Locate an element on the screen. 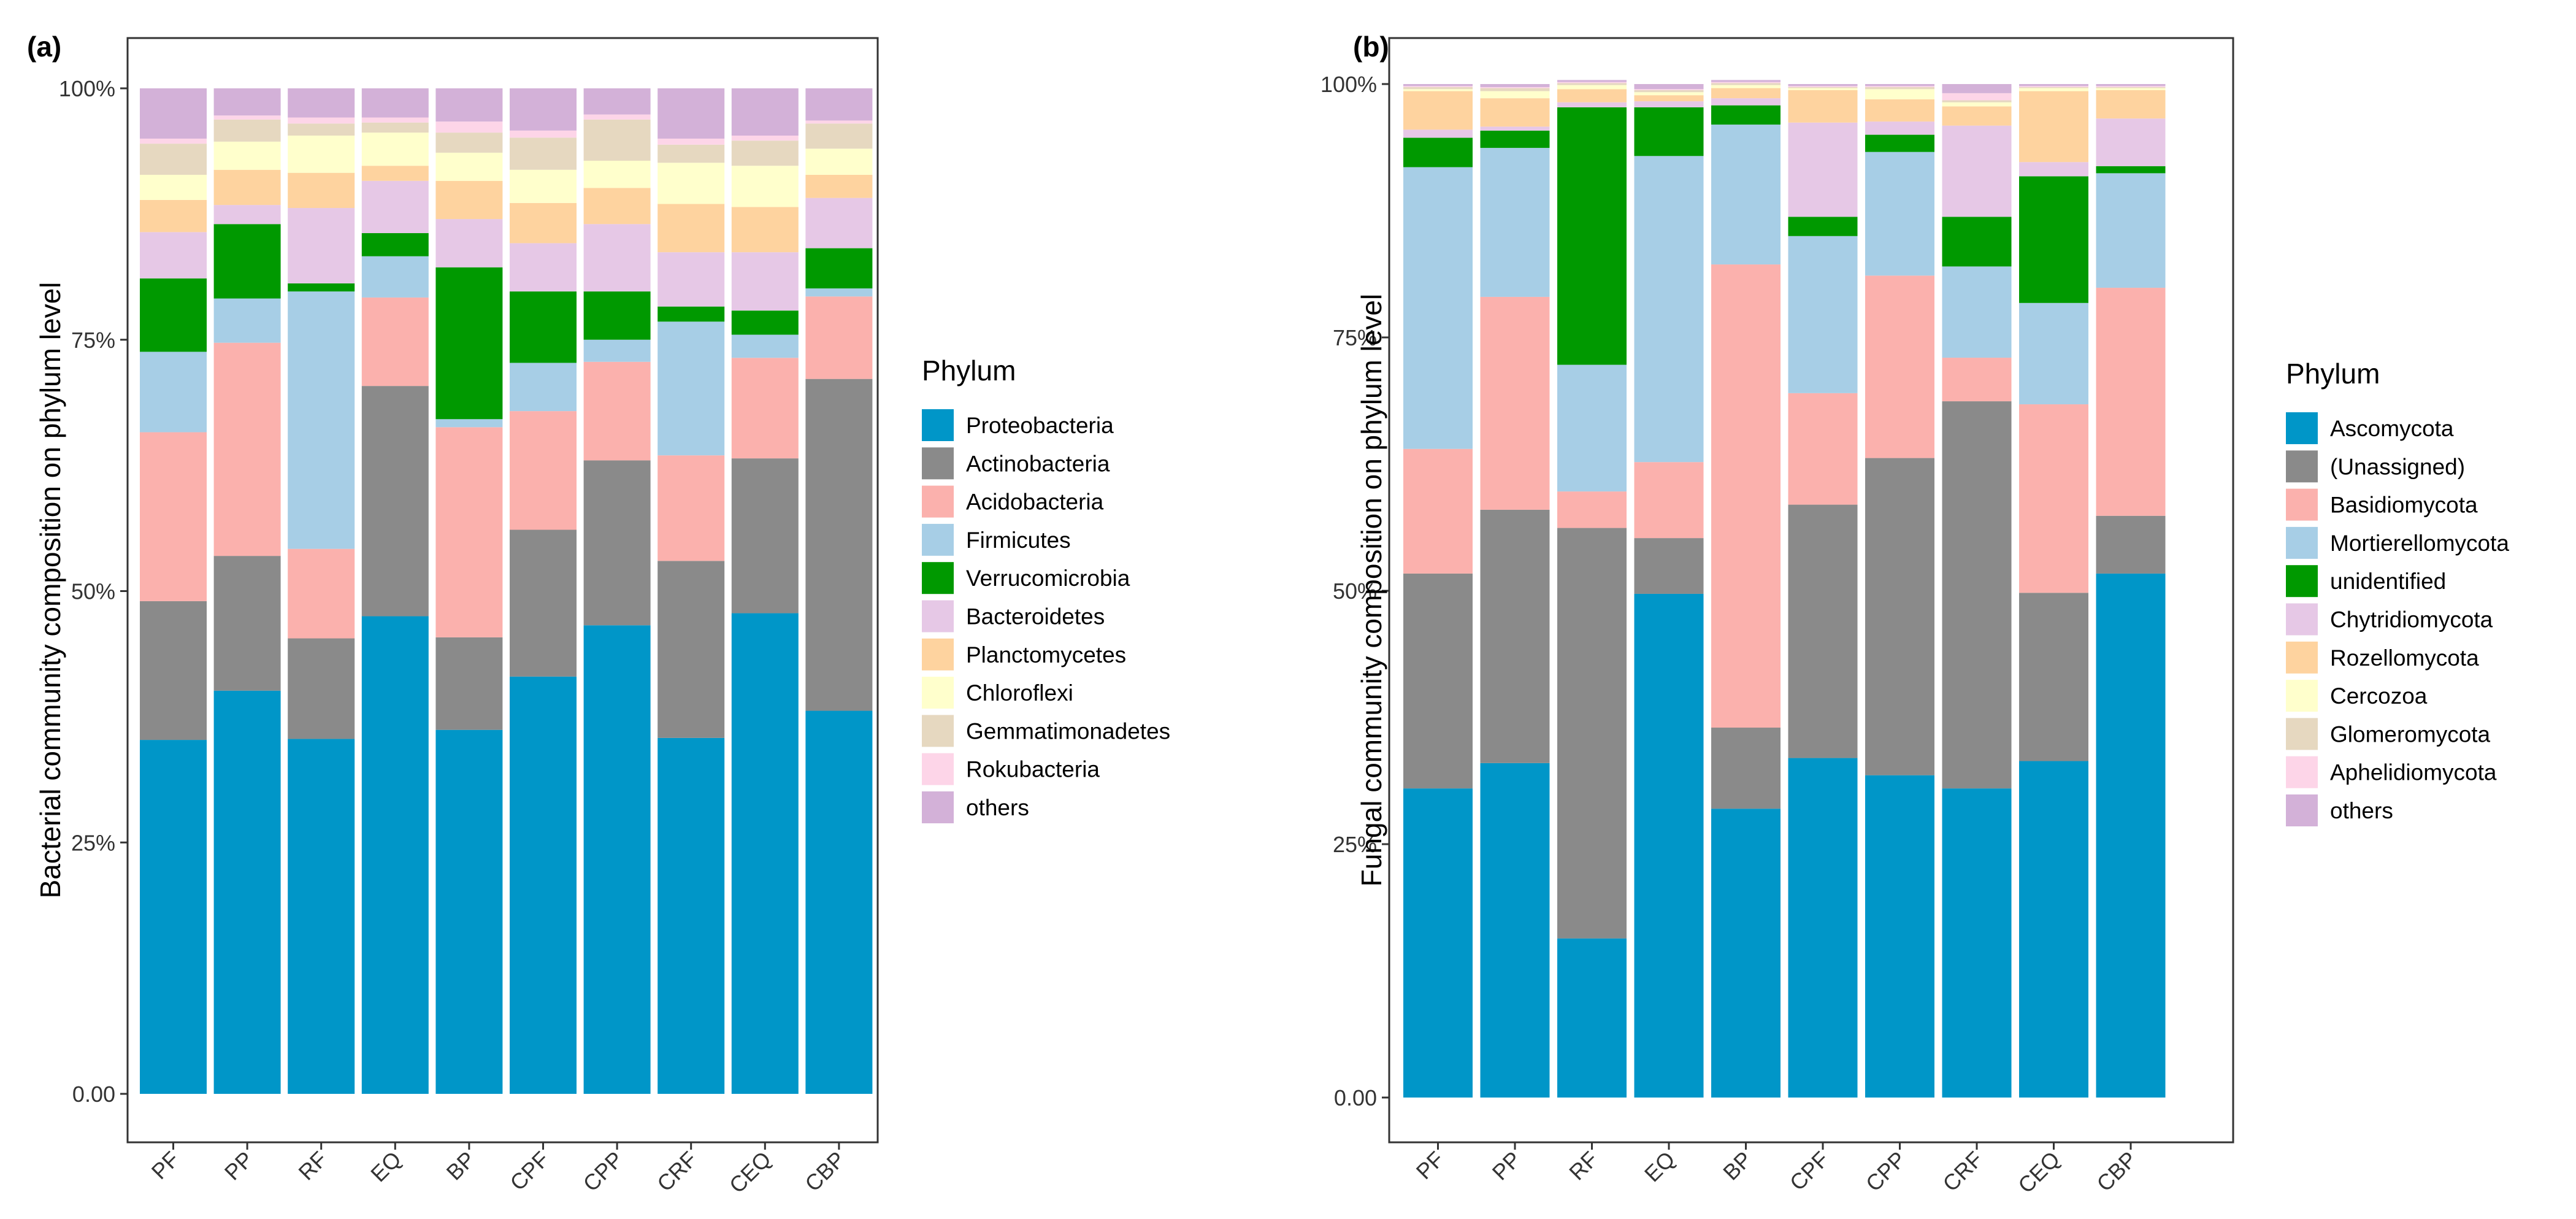 The height and width of the screenshot is (1219, 2576). bar-segment-cercozoa-pp is located at coordinates (1515, 95).